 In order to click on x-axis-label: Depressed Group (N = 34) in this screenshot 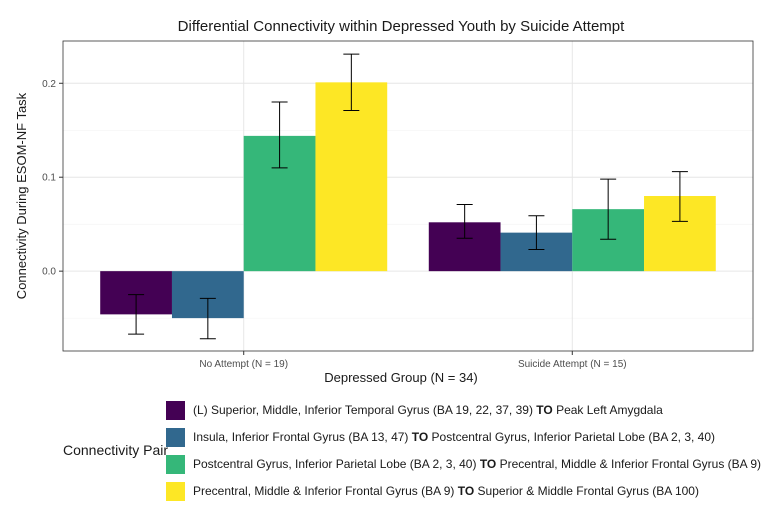, I will do `click(401, 377)`.